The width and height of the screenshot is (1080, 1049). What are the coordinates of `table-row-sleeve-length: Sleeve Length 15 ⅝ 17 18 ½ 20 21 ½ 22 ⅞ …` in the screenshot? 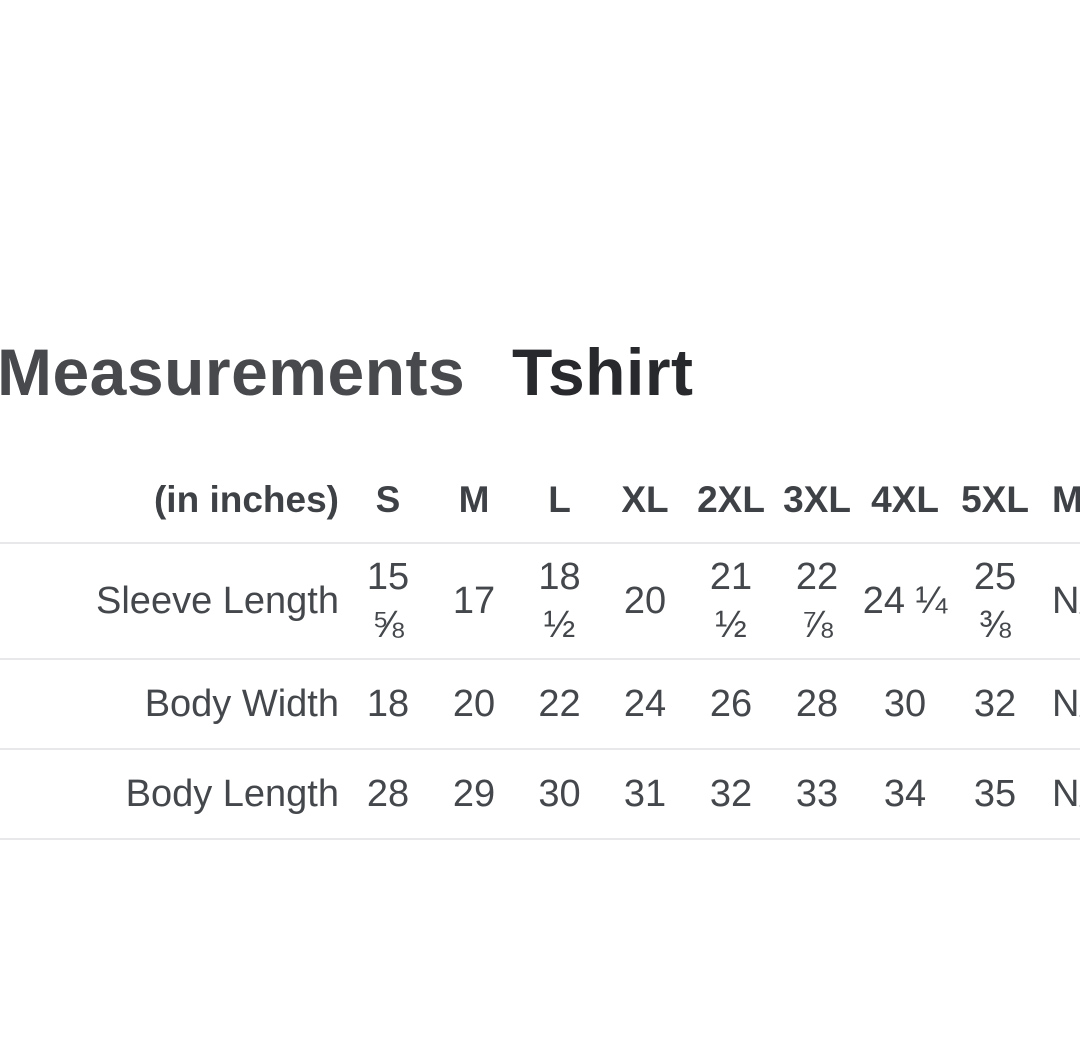 It's located at (540, 601).